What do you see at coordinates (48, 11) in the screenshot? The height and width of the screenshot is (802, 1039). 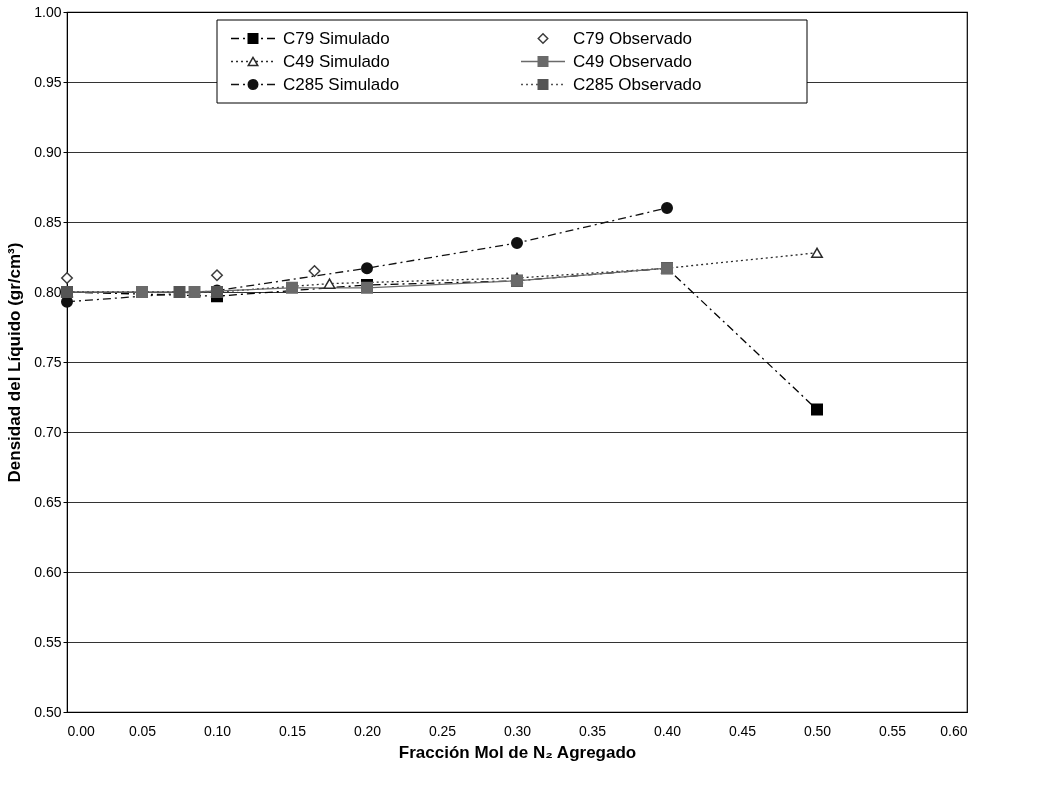 I see `y-tick-label: 1.00` at bounding box center [48, 11].